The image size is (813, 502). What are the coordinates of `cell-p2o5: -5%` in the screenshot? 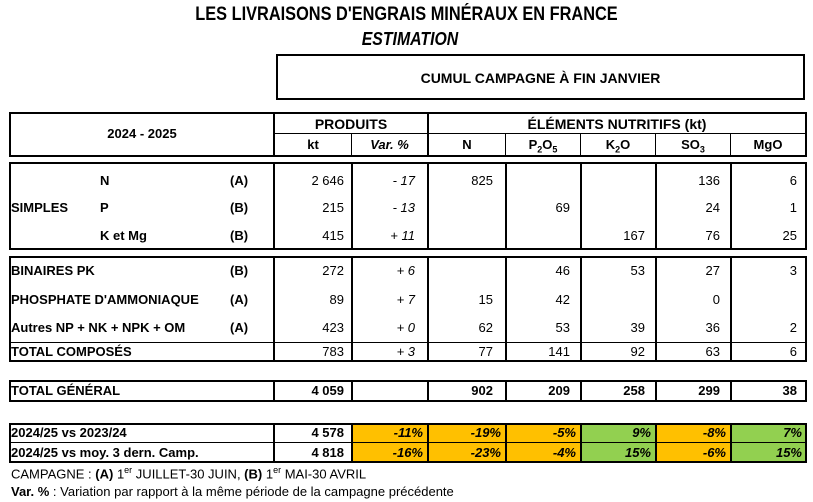 It's located at (564, 432).